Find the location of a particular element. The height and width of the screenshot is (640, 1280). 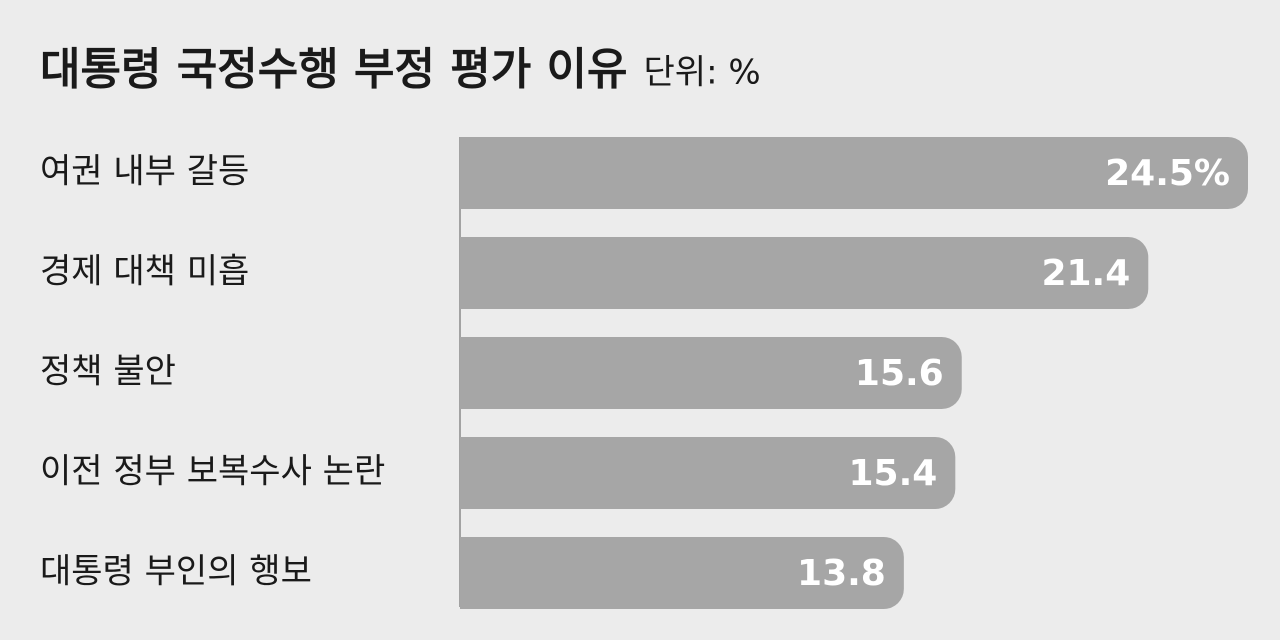

chart-subtitle: 단위: % is located at coordinates (702, 73).